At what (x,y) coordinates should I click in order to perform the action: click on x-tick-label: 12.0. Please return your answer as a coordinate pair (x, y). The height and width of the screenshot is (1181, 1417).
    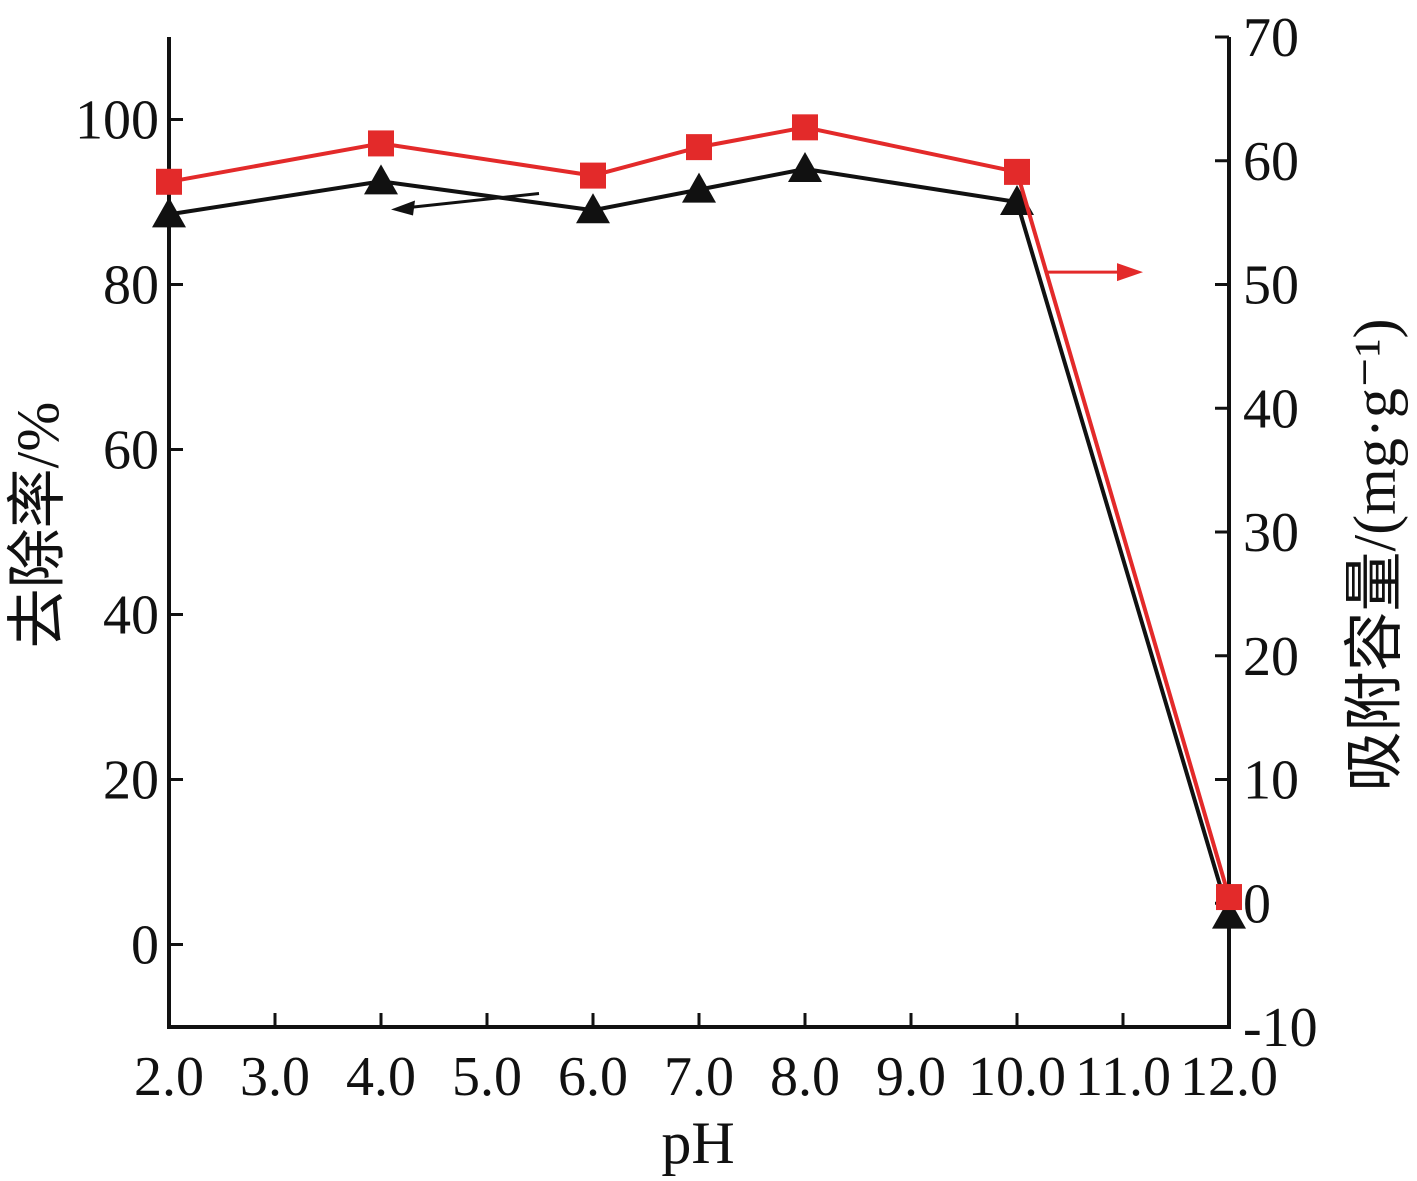
    Looking at the image, I should click on (1229, 1077).